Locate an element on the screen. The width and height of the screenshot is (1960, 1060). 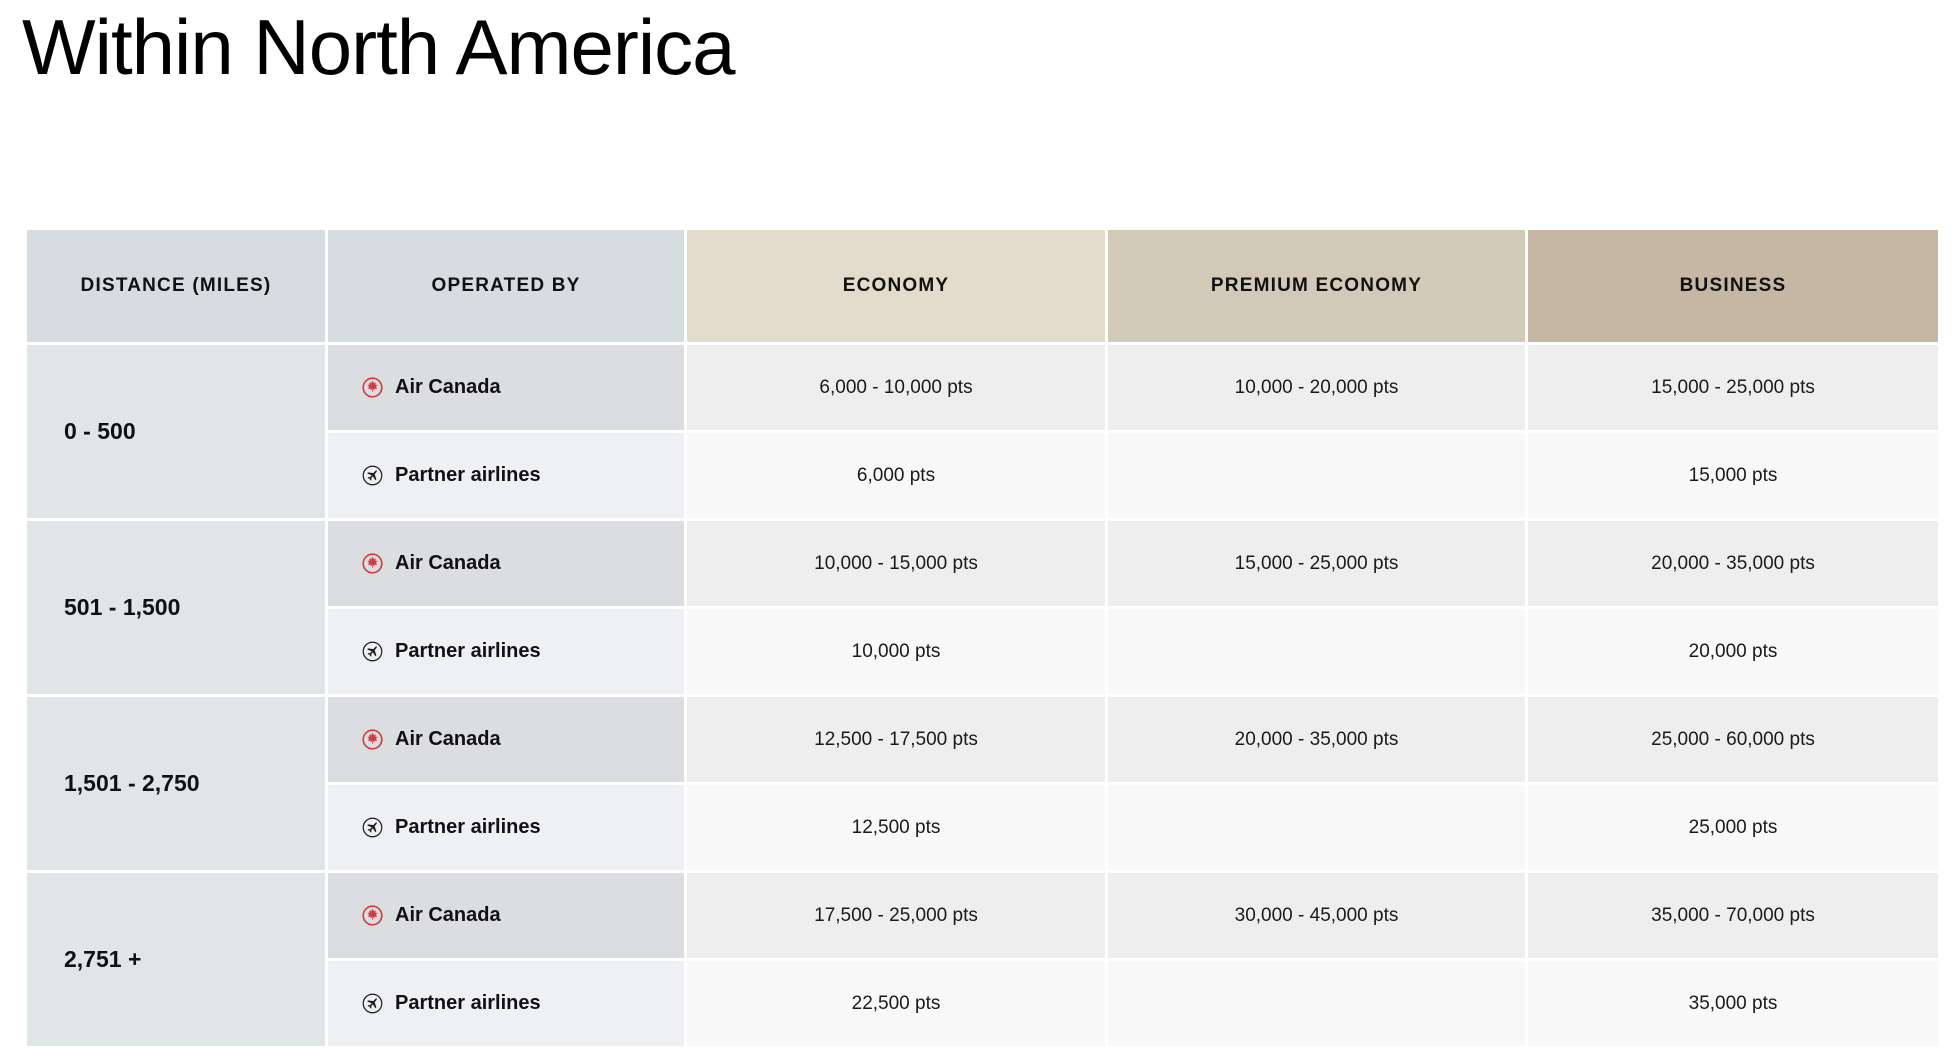
partner-airlines-row: Partner airlines 10,000 pts 20,000 pts is located at coordinates (982, 651).